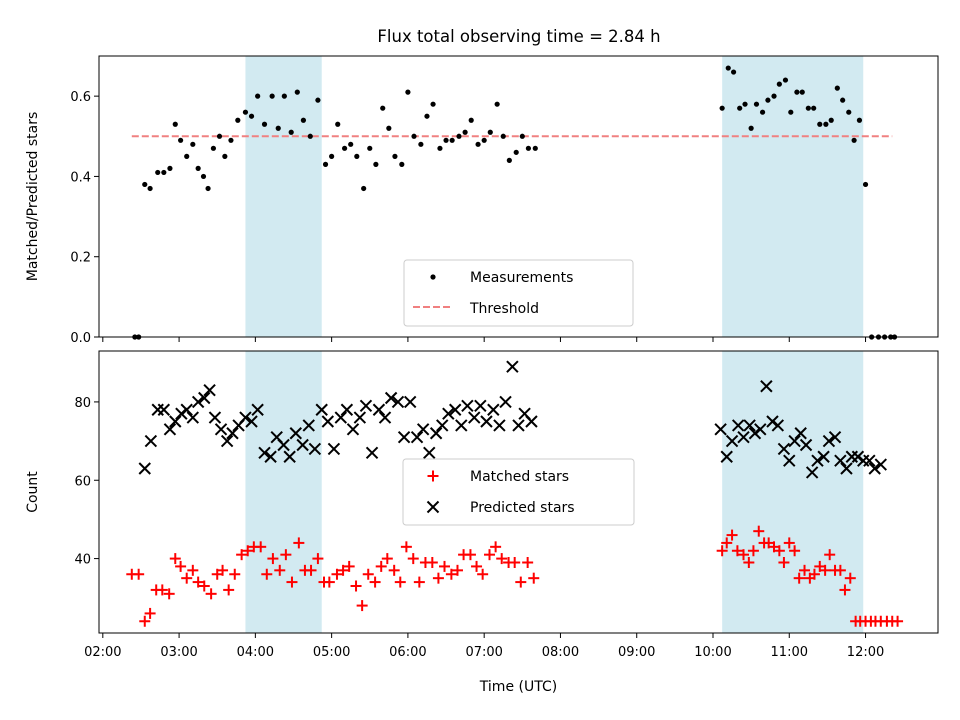 The image size is (960, 720). I want to click on y-tick-label: 40, so click(82, 560).